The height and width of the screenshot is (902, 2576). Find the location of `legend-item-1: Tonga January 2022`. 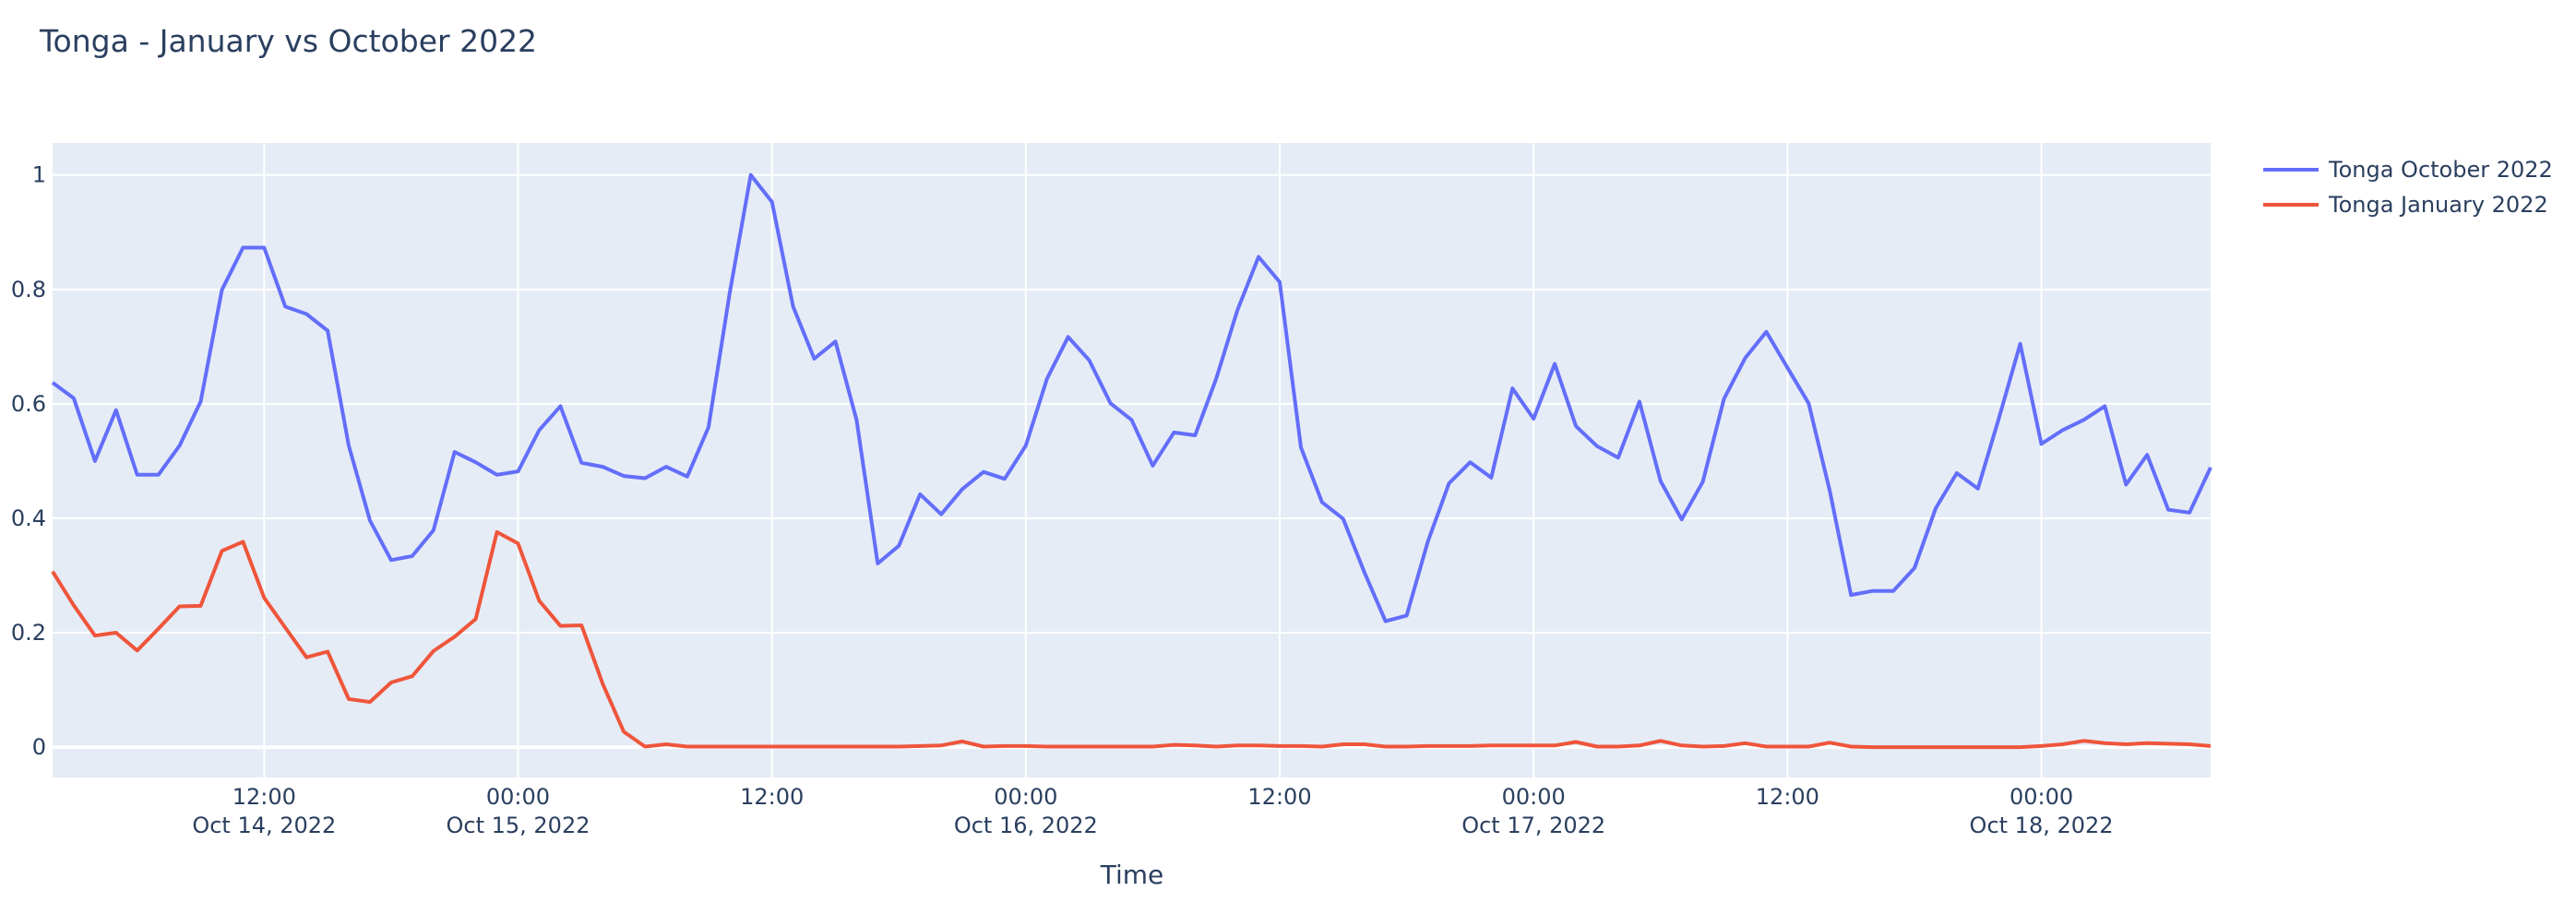

legend-item-1: Tonga January 2022 is located at coordinates (2405, 205).